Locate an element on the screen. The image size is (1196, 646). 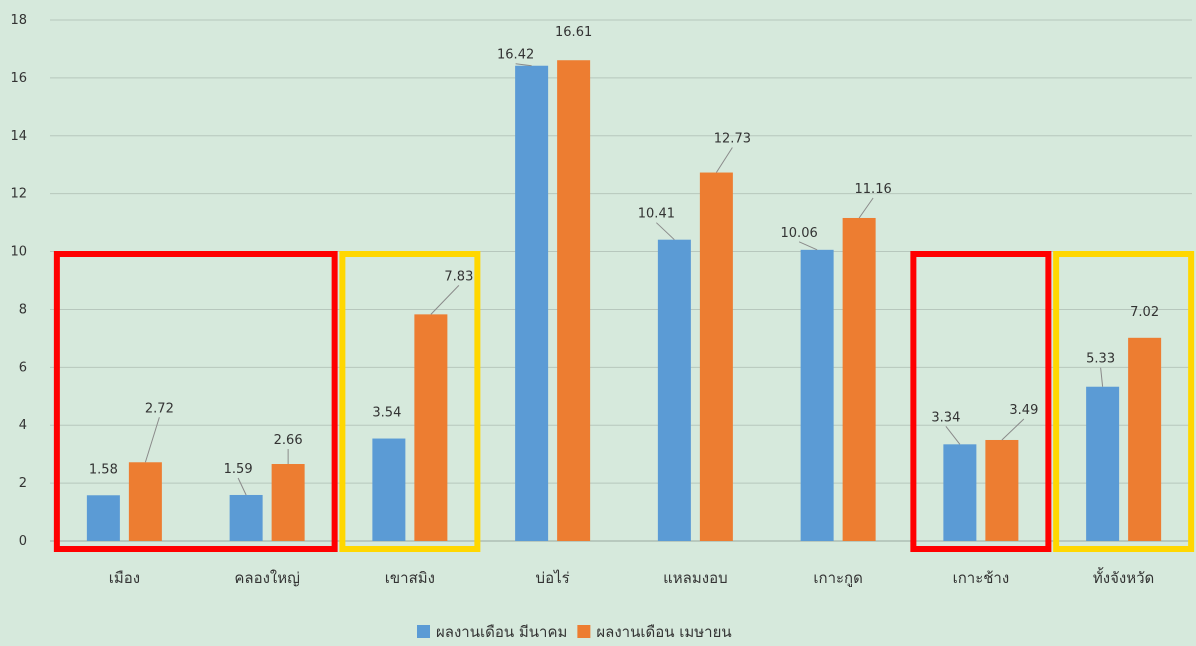
data-label: 7.02 is located at coordinates (1144, 312).